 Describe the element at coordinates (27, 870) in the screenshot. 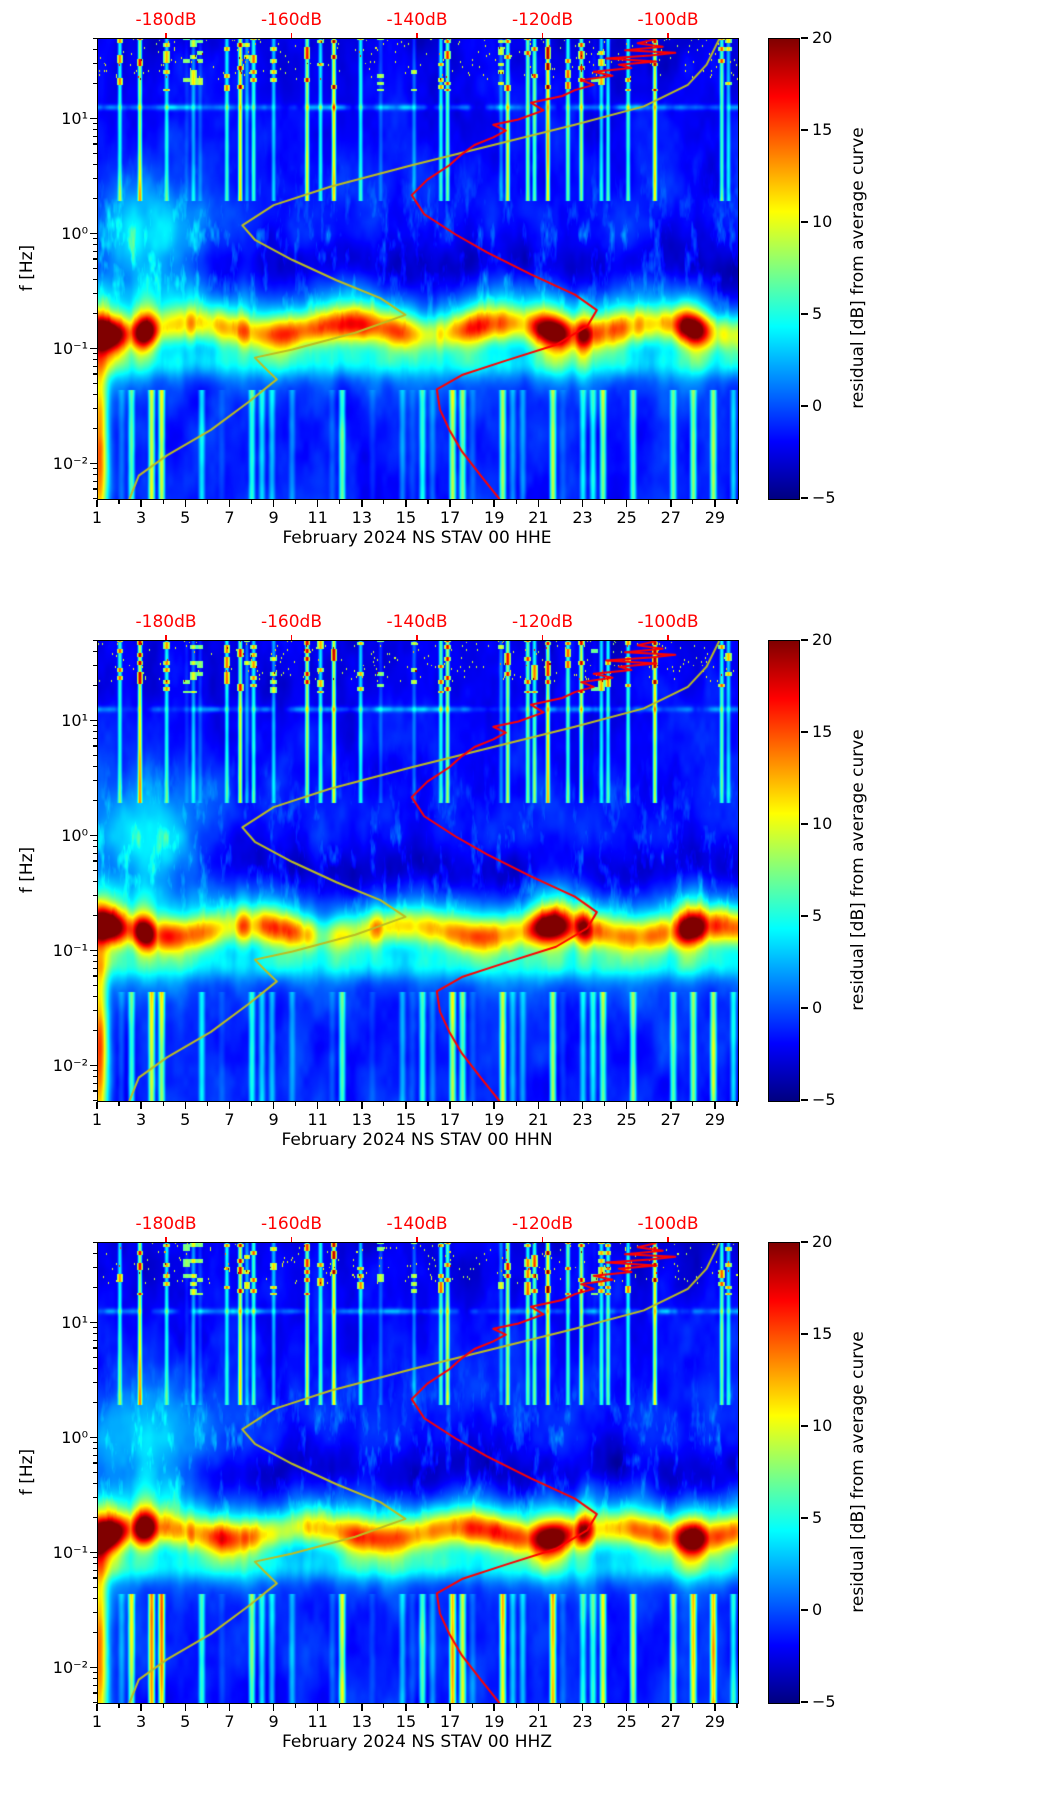

I see `y-axis-label: f [Hz]` at that location.